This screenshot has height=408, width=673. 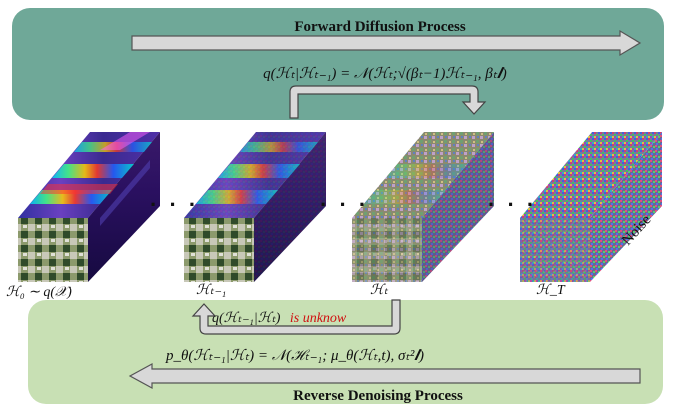 What do you see at coordinates (512, 204) in the screenshot?
I see `ellipsis-3: · · ·` at bounding box center [512, 204].